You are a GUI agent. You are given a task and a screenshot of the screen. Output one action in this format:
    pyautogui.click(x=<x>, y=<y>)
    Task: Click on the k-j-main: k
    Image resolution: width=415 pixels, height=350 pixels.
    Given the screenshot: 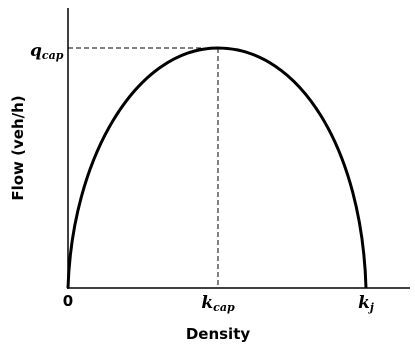 What is the action you would take?
    pyautogui.click(x=364, y=303)
    